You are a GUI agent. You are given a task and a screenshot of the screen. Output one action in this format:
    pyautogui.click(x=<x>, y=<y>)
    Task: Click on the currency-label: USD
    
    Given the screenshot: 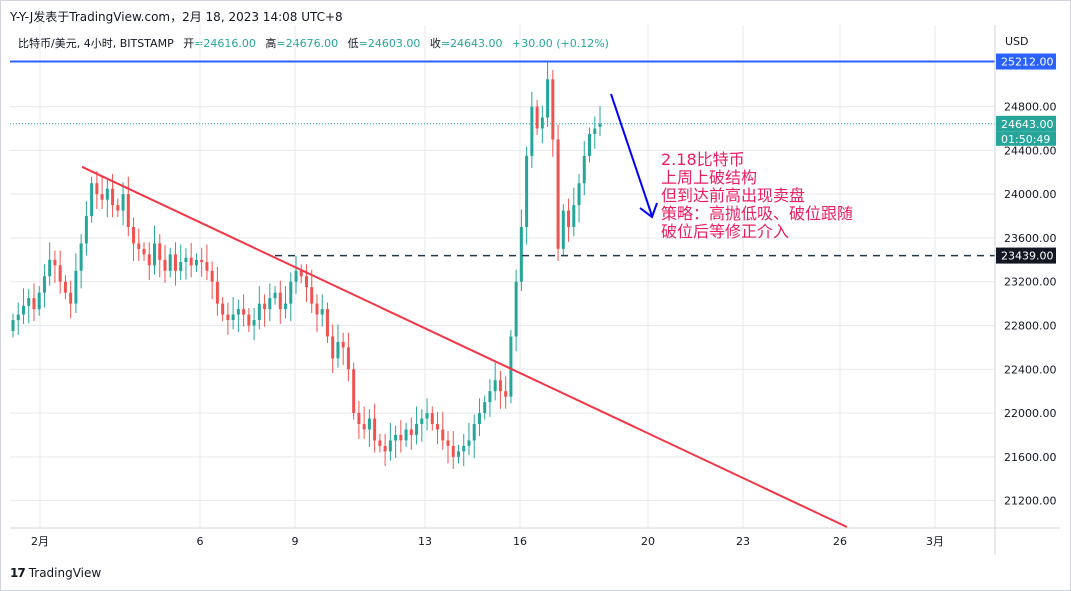 What is the action you would take?
    pyautogui.click(x=1017, y=41)
    